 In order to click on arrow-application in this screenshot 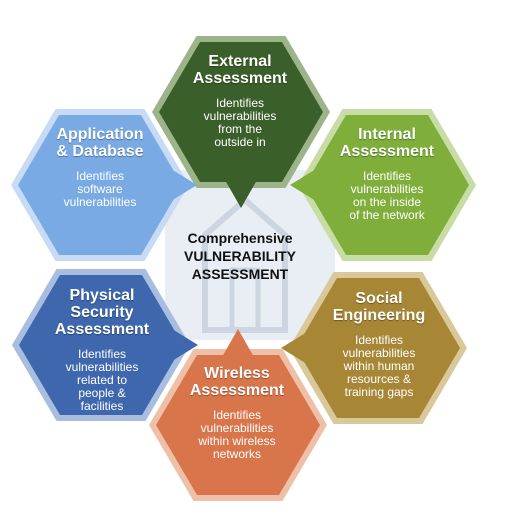, I will do `click(184, 185)`.